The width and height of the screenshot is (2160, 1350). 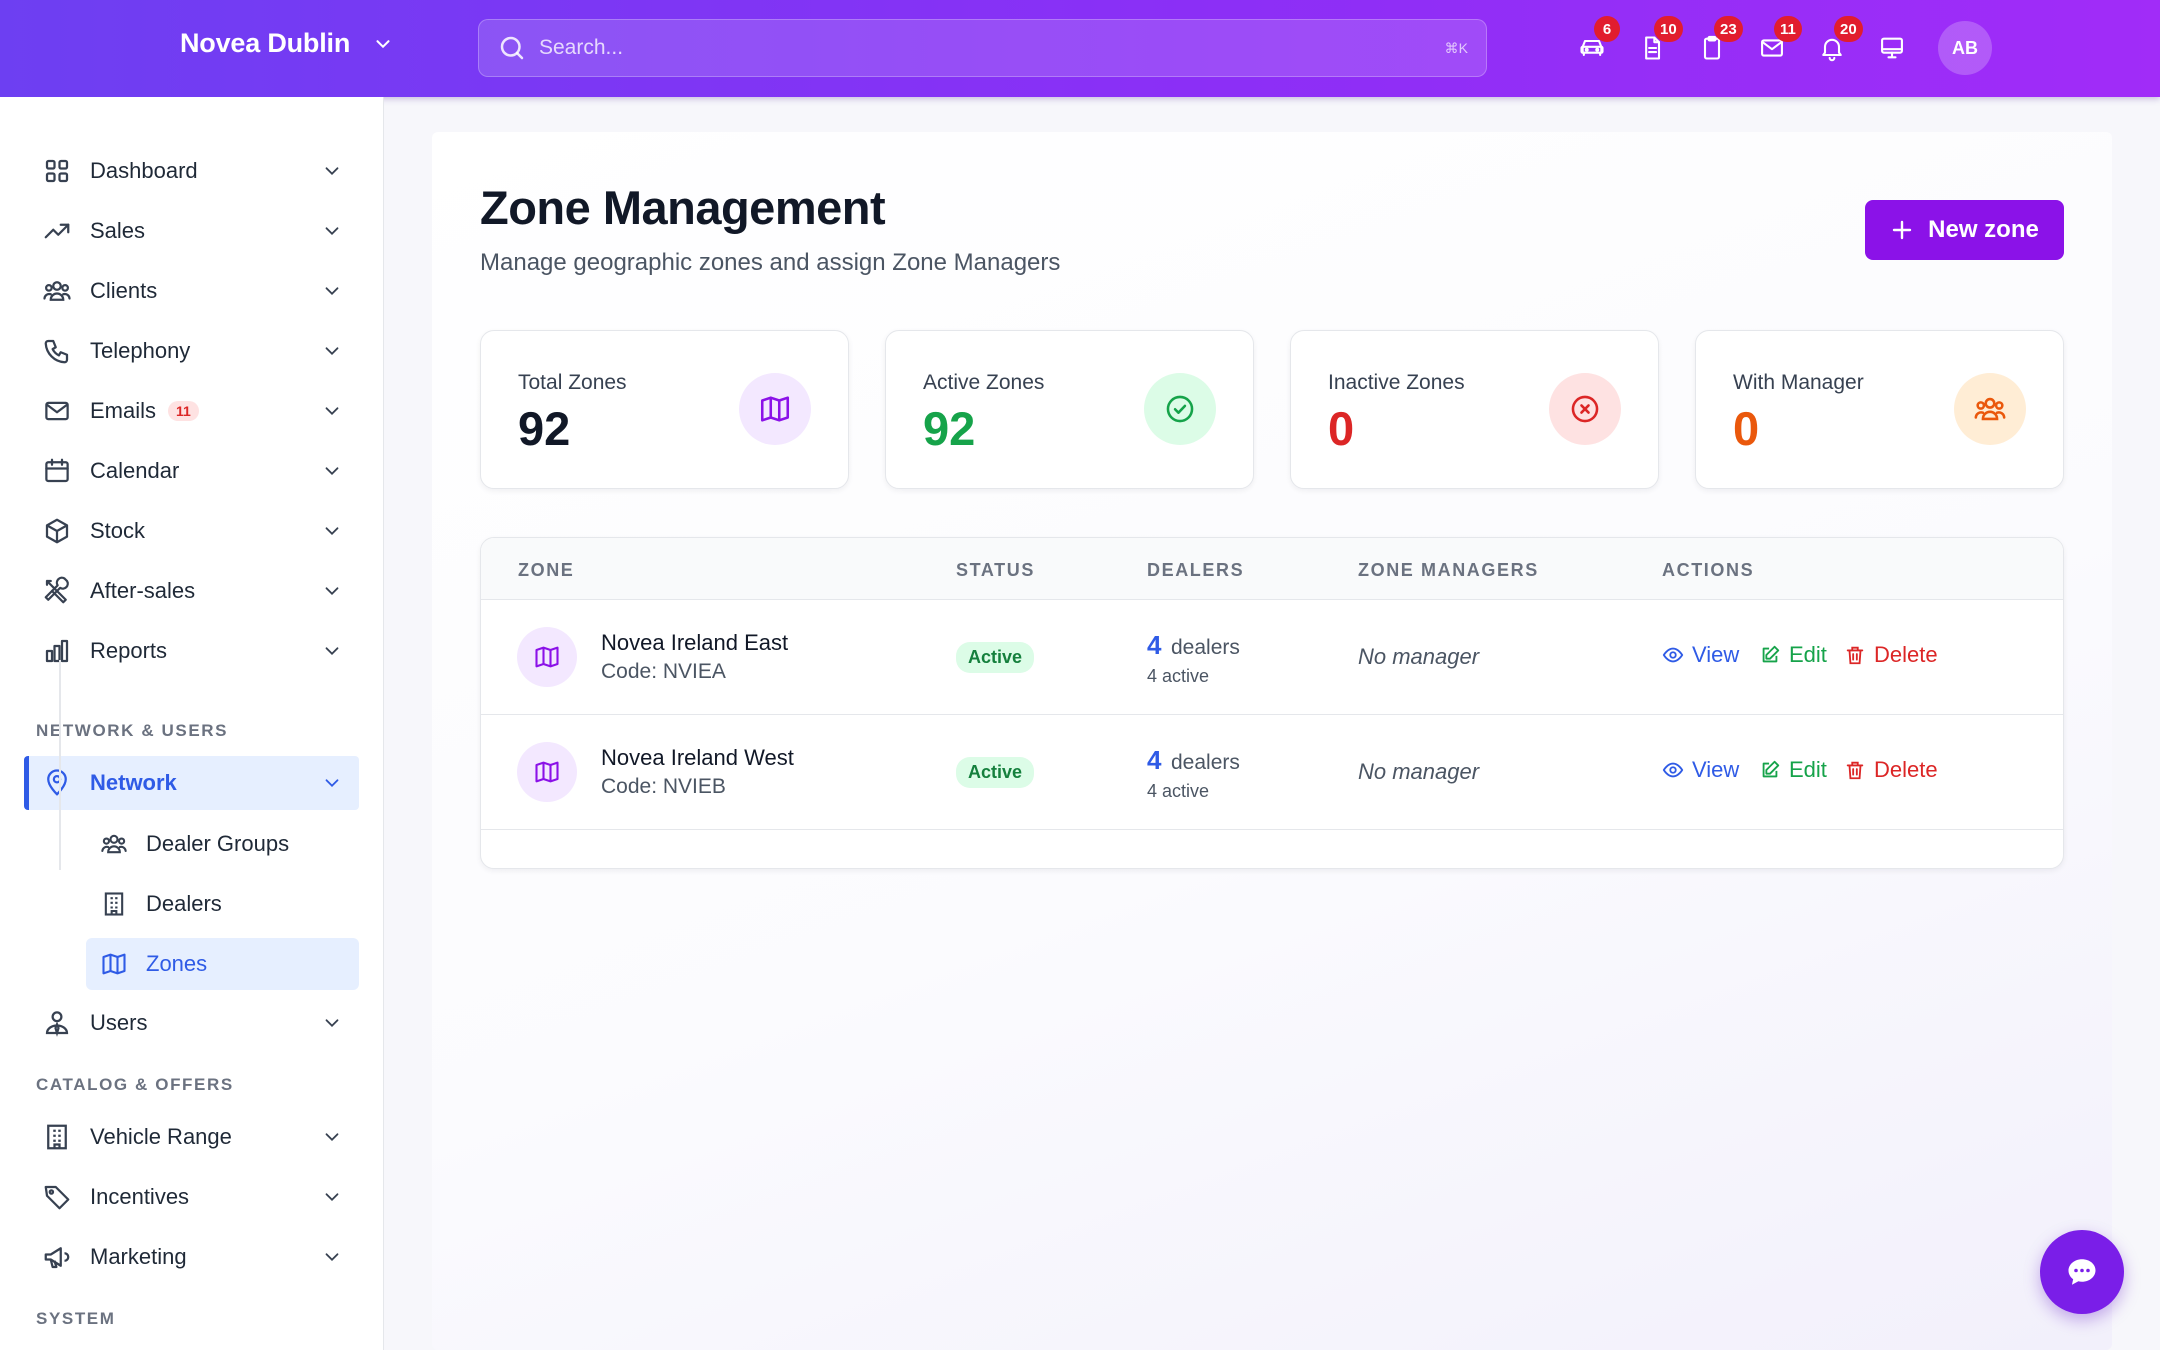 What do you see at coordinates (191, 591) in the screenshot?
I see `sidebar-item-after-sales: After-sales` at bounding box center [191, 591].